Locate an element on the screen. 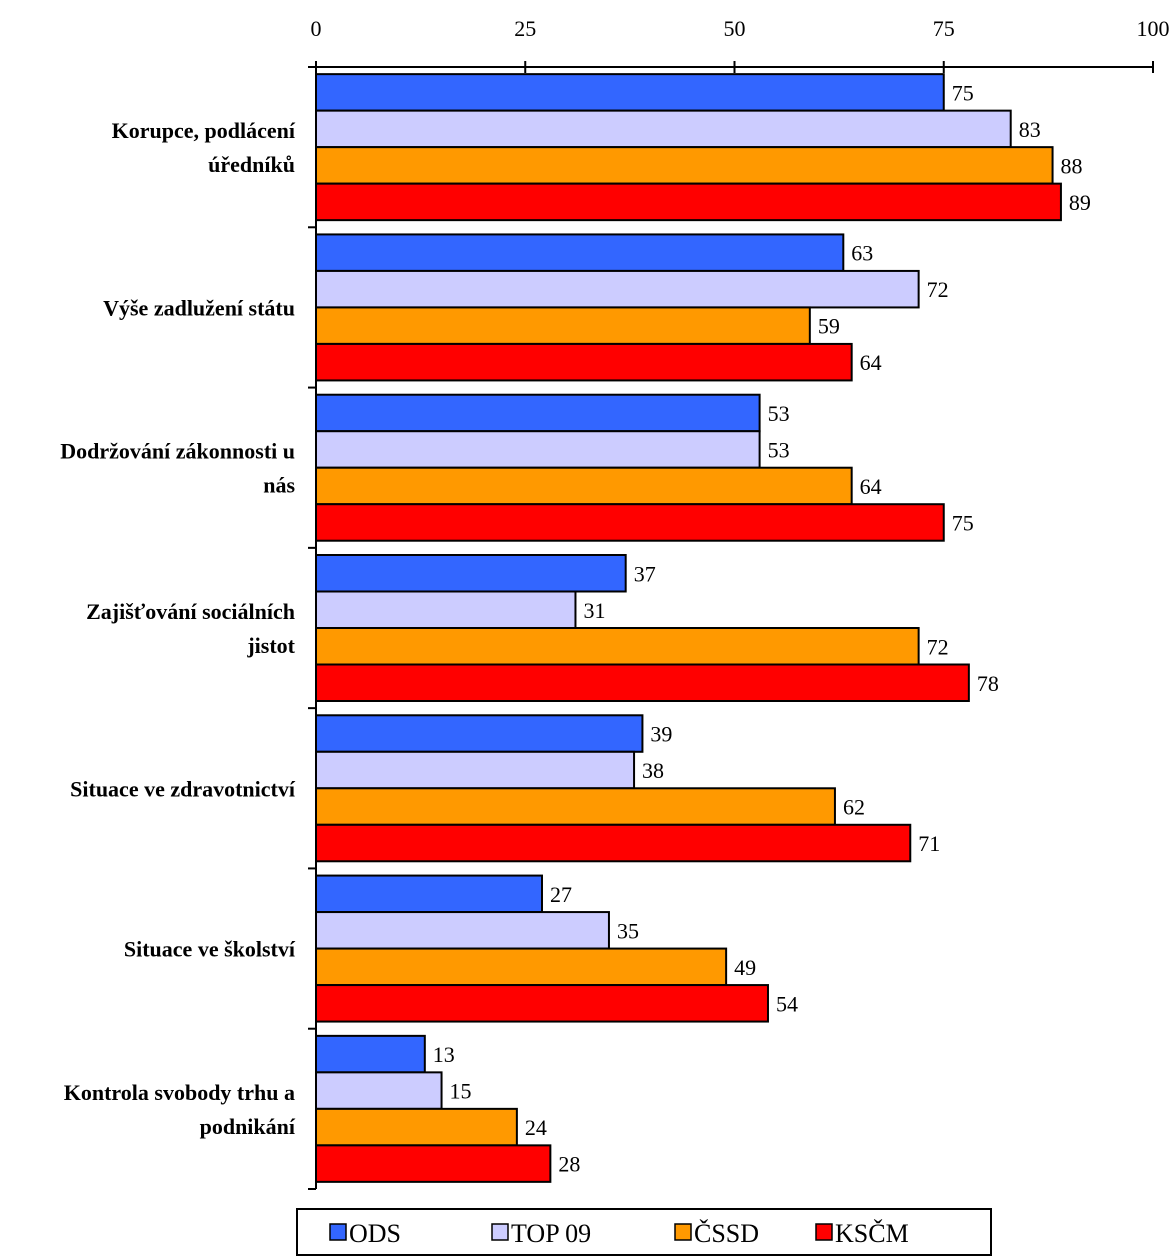 The height and width of the screenshot is (1256, 1175). category-label: jistot is located at coordinates (270, 645).